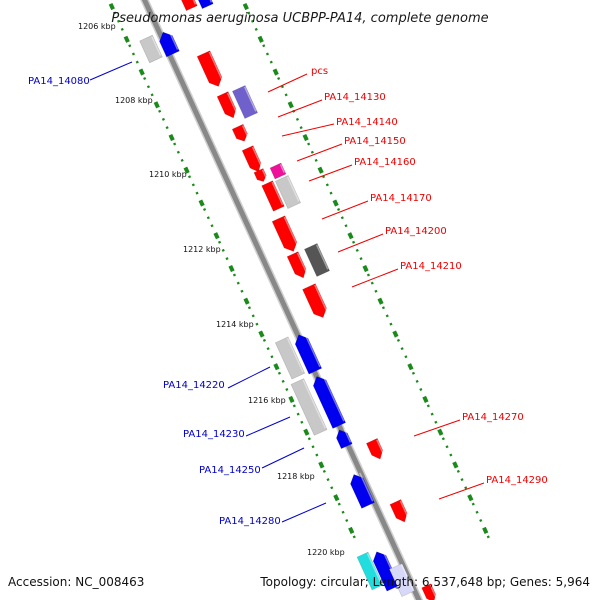 The width and height of the screenshot is (600, 600). I want to click on gene-label-pcs: pcs, so click(319, 71).